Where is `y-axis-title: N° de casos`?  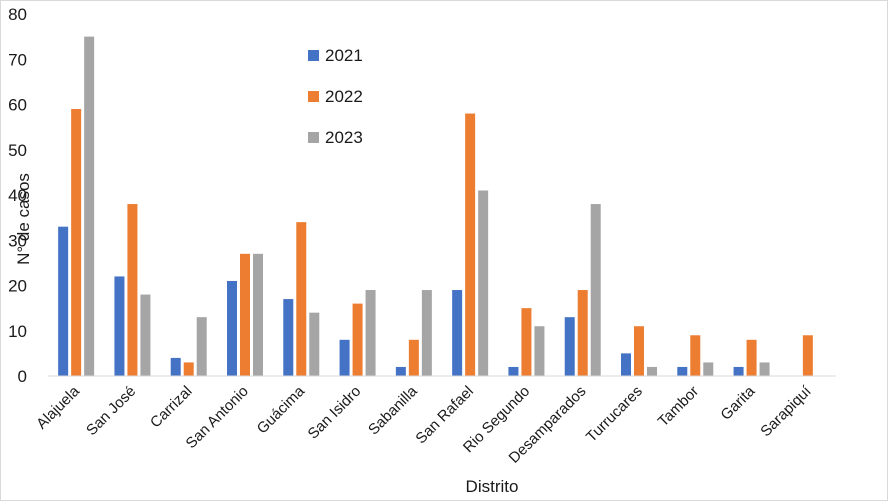 y-axis-title: N° de casos is located at coordinates (23, 219).